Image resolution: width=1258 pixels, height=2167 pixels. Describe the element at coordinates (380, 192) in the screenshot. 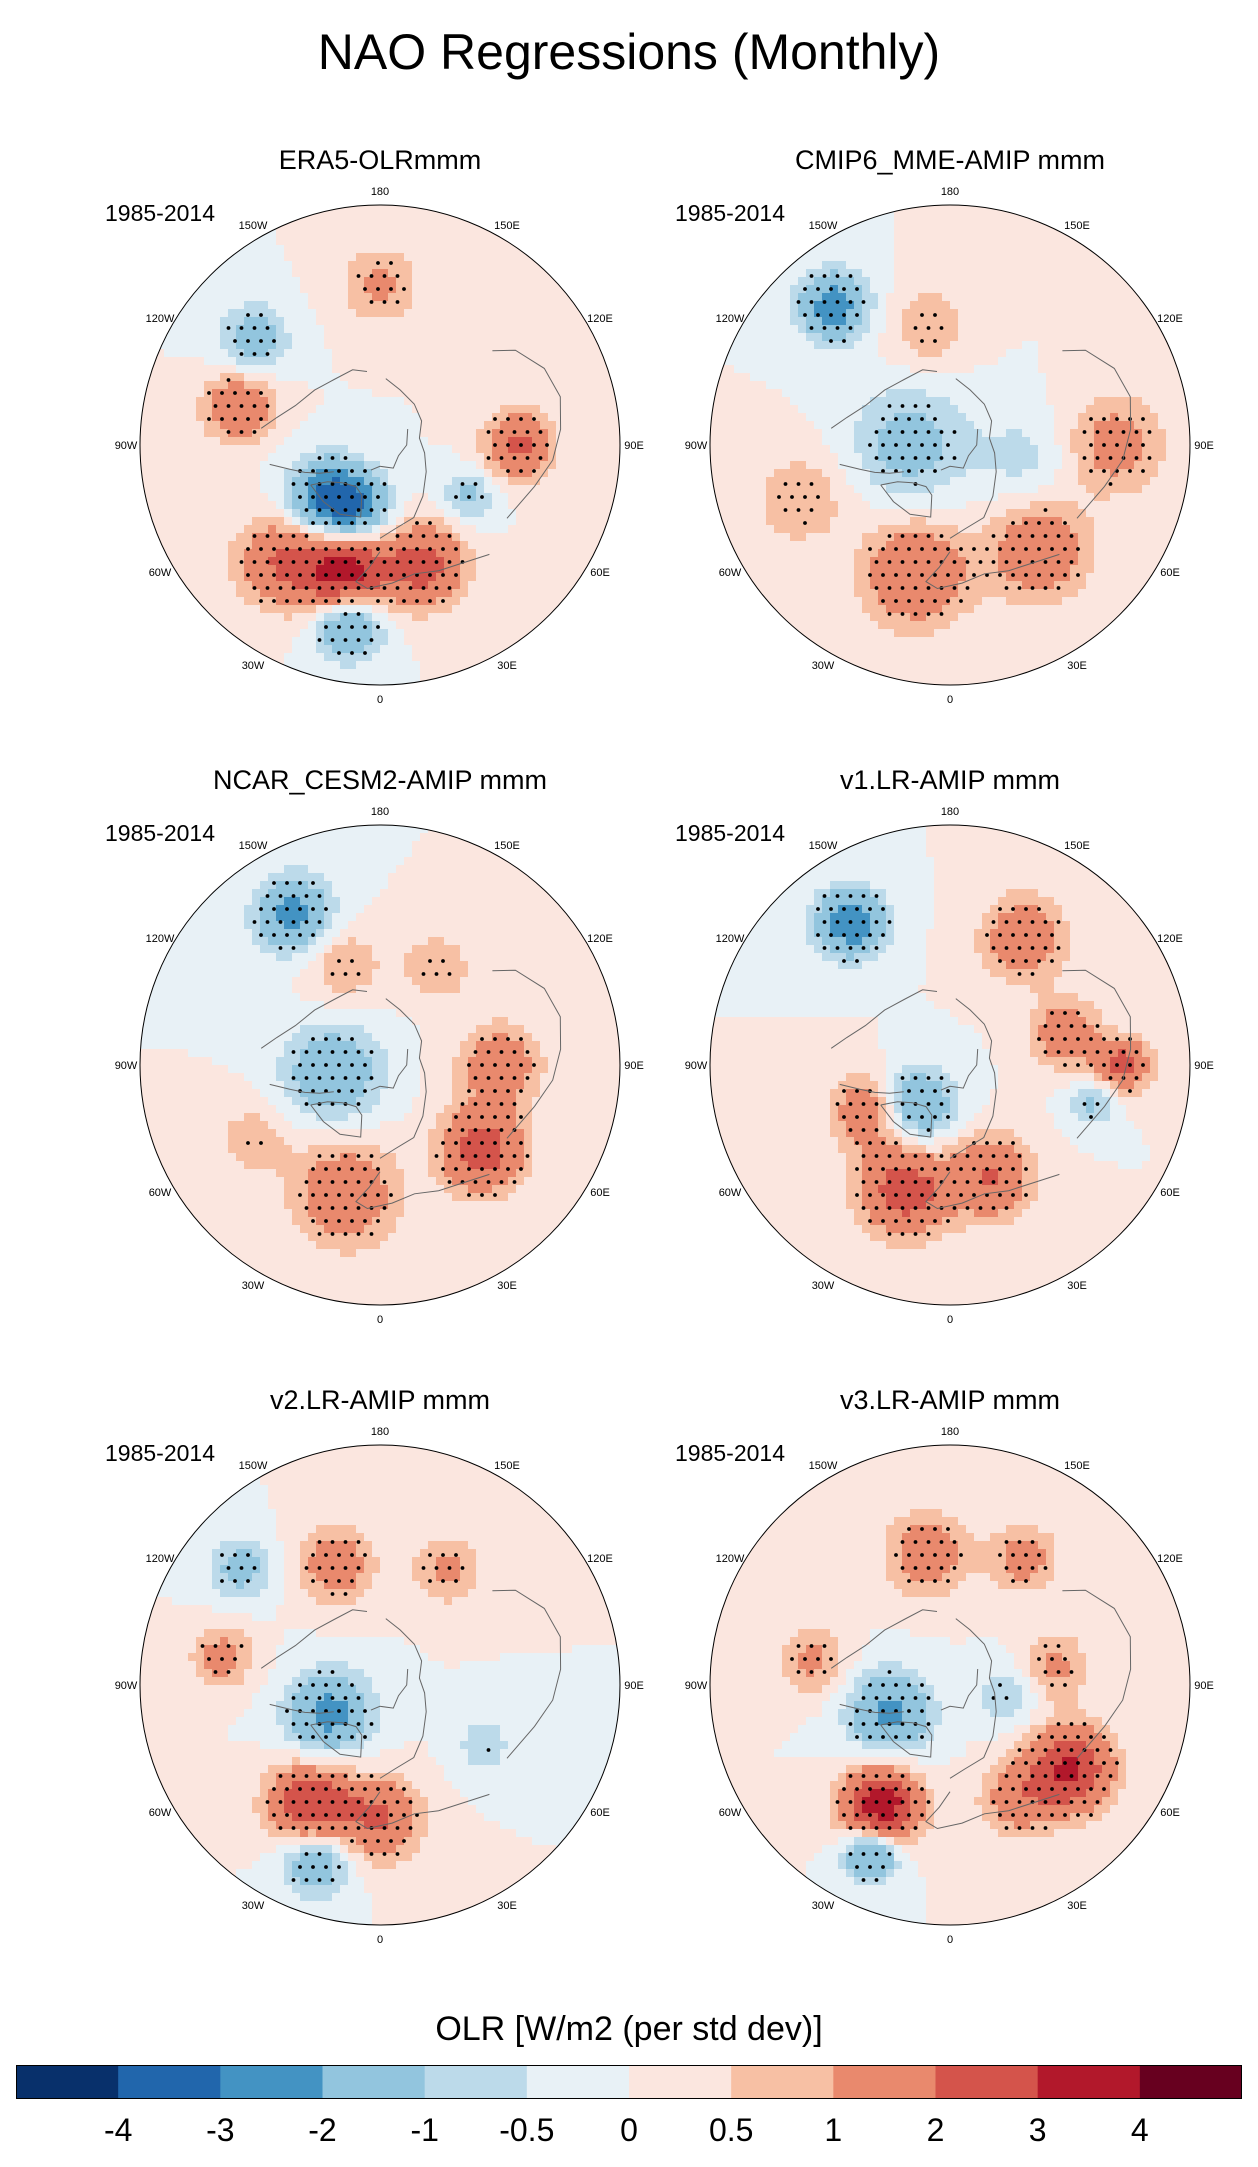

I see `longitude-label: 180` at that location.